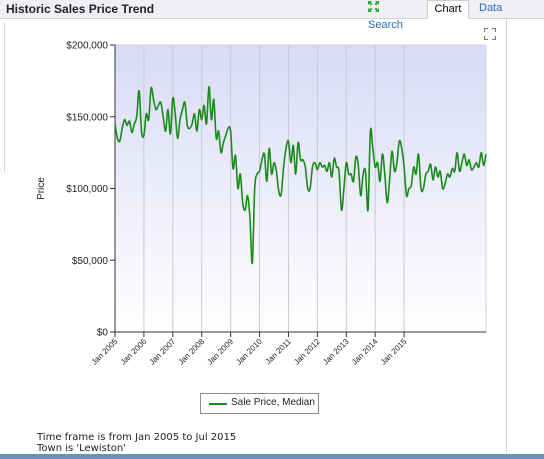 Image resolution: width=544 pixels, height=459 pixels. Describe the element at coordinates (385, 25) in the screenshot. I see `tab-search-label: Search` at that location.